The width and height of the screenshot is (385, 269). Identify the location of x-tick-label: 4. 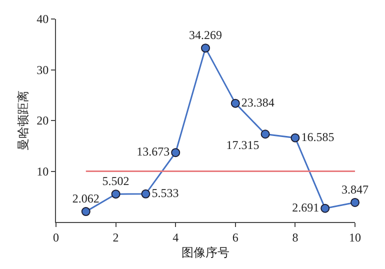
(175, 237).